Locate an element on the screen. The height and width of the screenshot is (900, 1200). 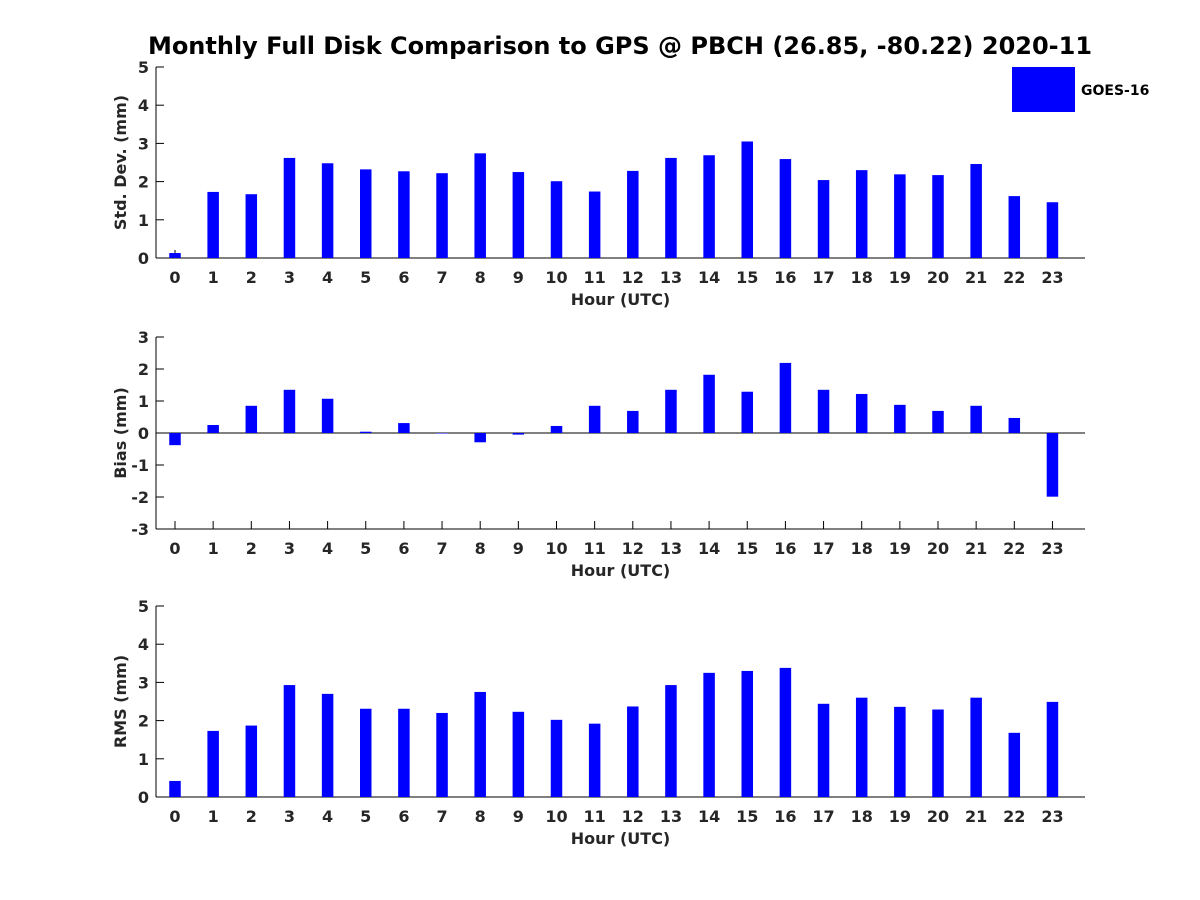
x-tick-label: 17 is located at coordinates (823, 548).